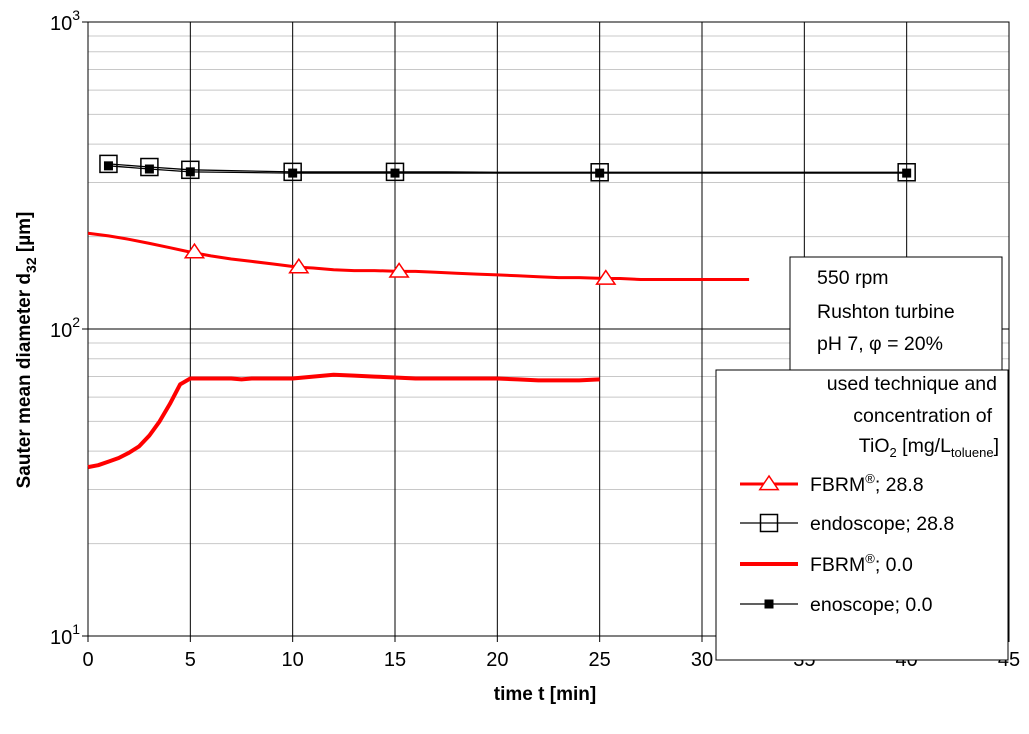 Image resolution: width=1029 pixels, height=734 pixels. I want to click on legend-title-subscript-toluene: toluene, so click(972, 452).